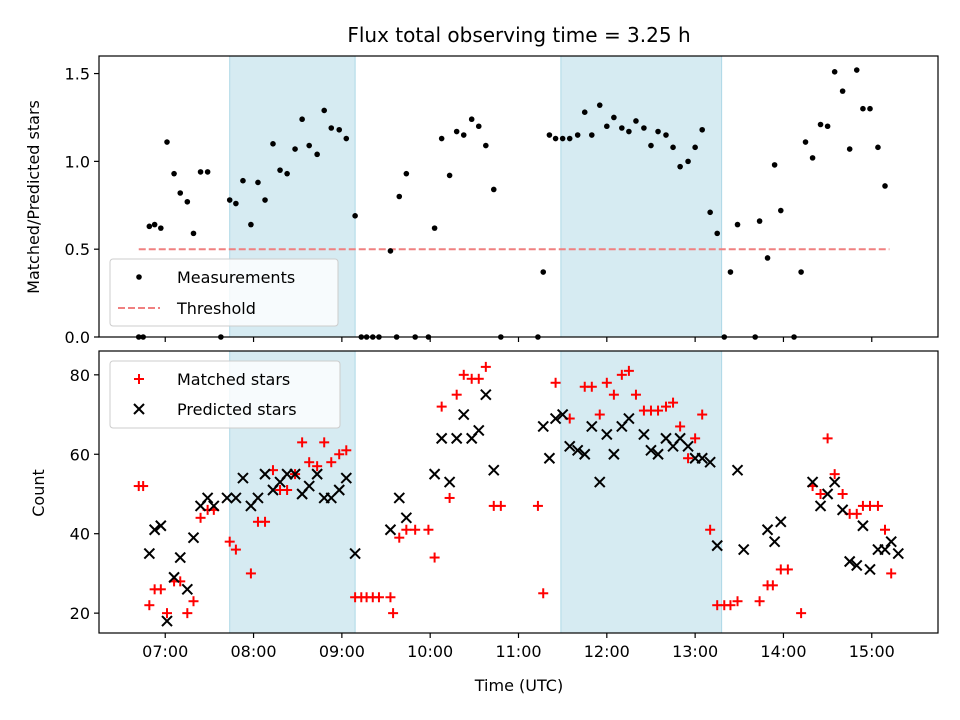  Describe the element at coordinates (216, 308) in the screenshot. I see `legend-threshold-label: Threshold` at that location.